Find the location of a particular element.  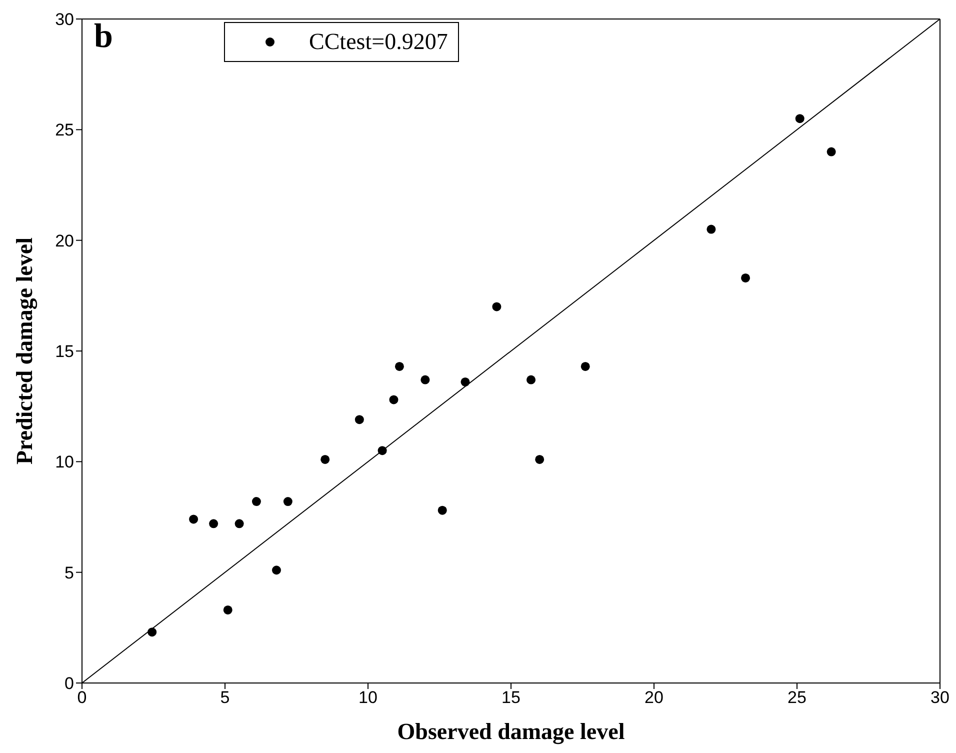

y-axis-title: Predicted damage level is located at coordinates (25, 351).